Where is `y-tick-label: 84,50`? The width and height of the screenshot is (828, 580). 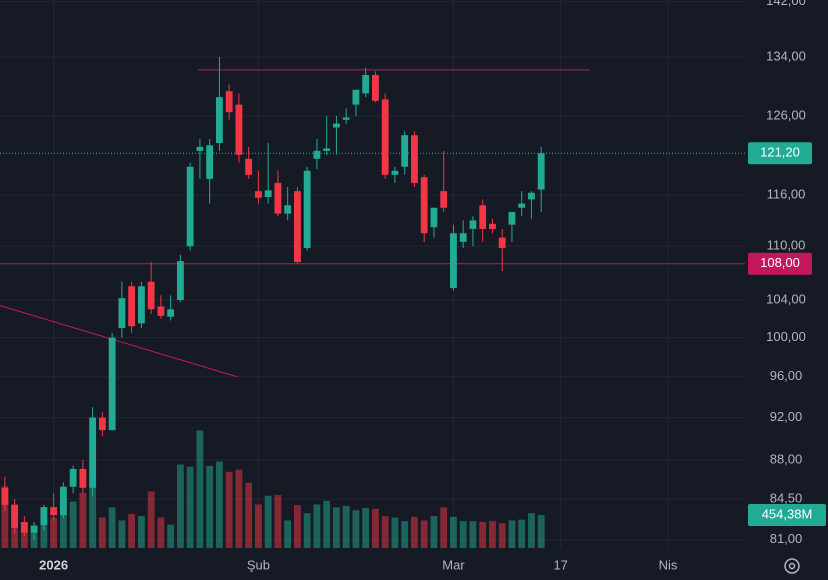 y-tick-label: 84,50 is located at coordinates (786, 498).